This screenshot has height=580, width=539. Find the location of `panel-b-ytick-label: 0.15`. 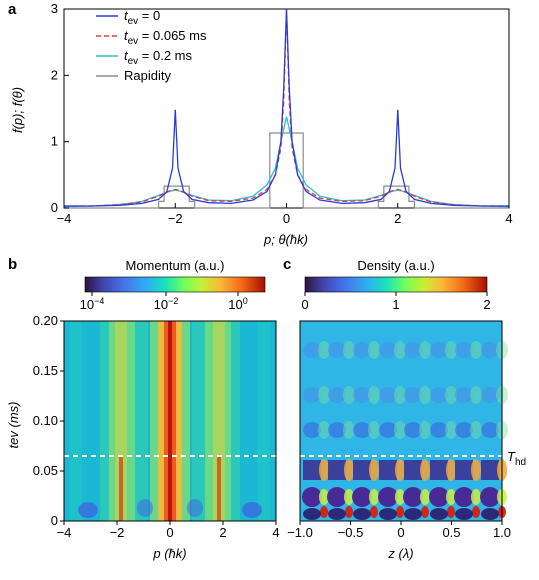

panel-b-ytick-label: 0.15 is located at coordinates (45, 370).